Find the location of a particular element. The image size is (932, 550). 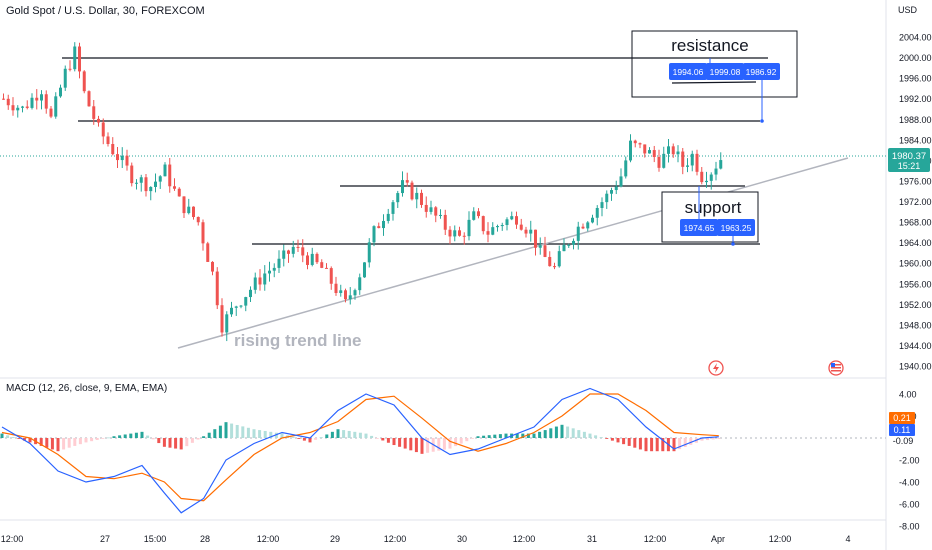

macd-value-badges: 0.21 0.11 -0.09 is located at coordinates (902, 429).